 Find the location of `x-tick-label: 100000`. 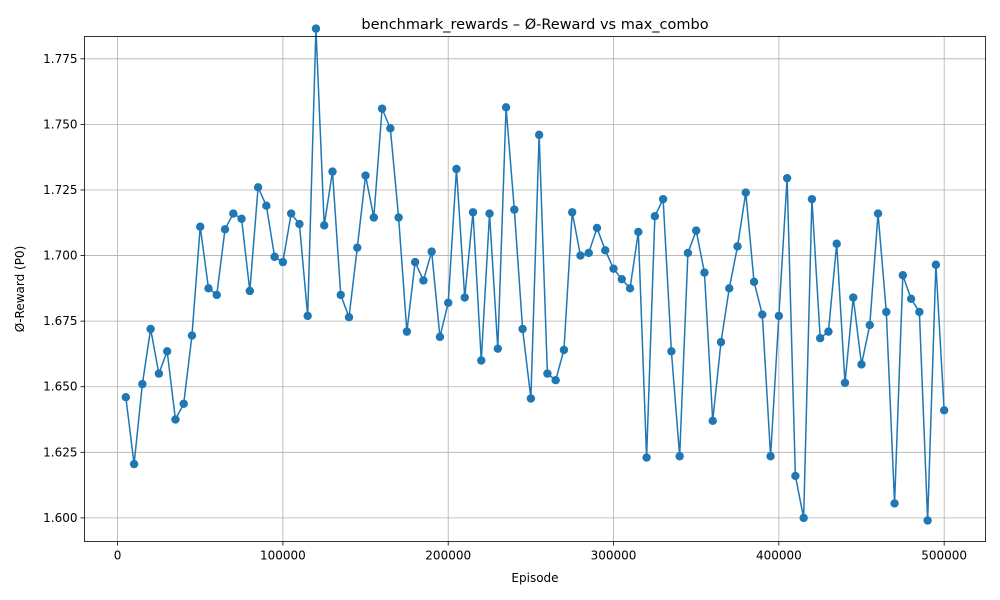

x-tick-label: 100000 is located at coordinates (283, 556).